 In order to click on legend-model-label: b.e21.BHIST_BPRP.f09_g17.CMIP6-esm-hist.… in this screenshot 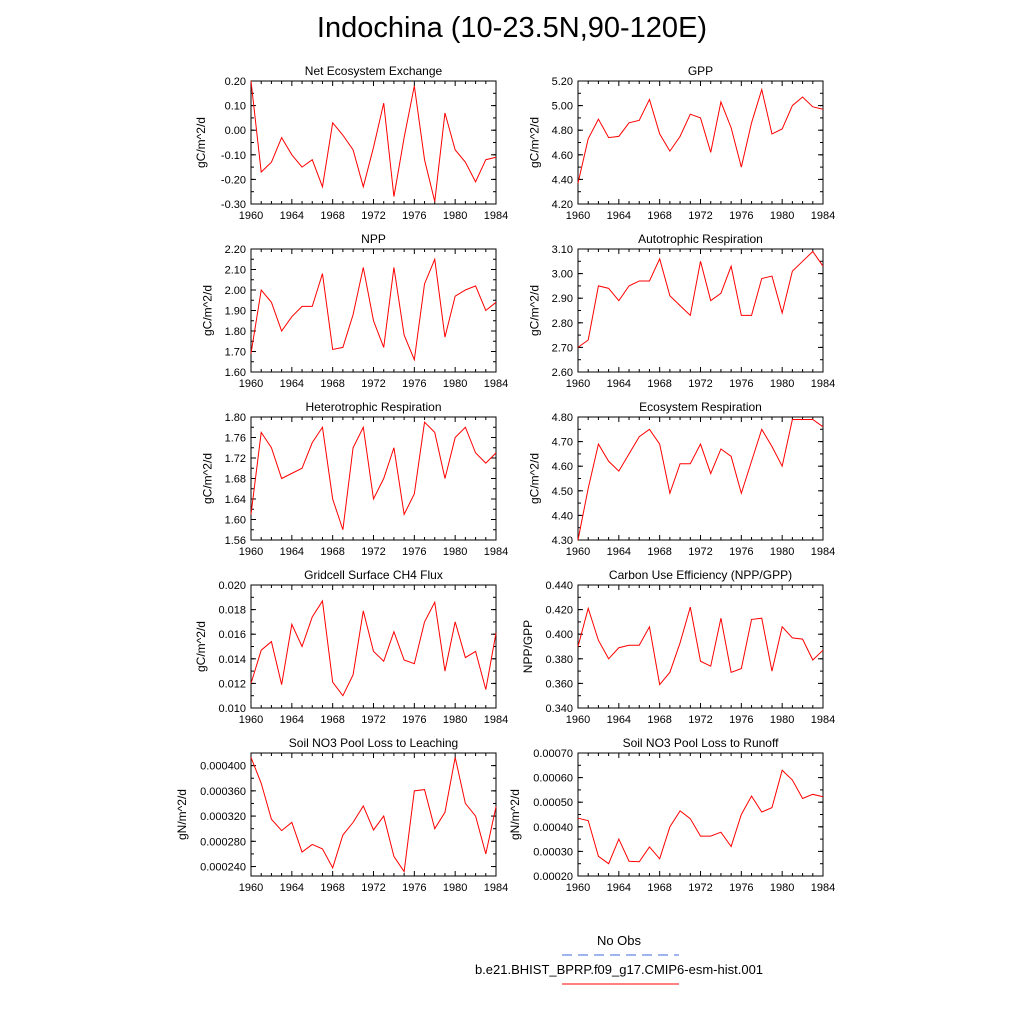, I will do `click(619, 969)`.